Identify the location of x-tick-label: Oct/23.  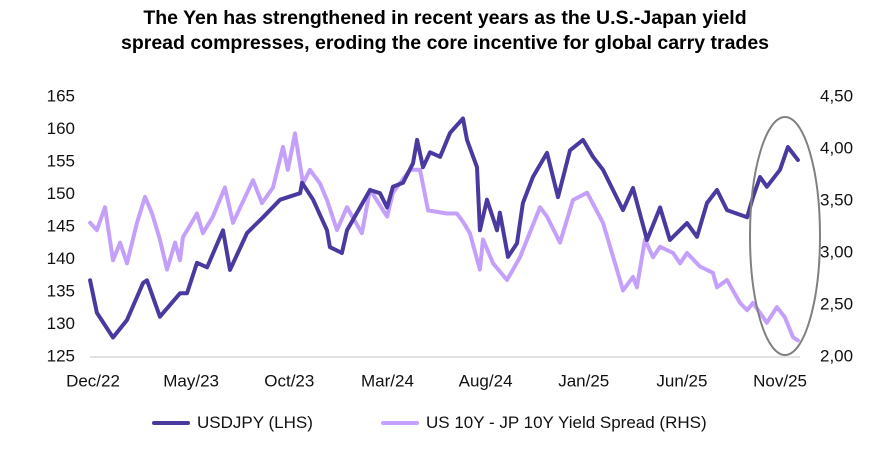
(289, 380).